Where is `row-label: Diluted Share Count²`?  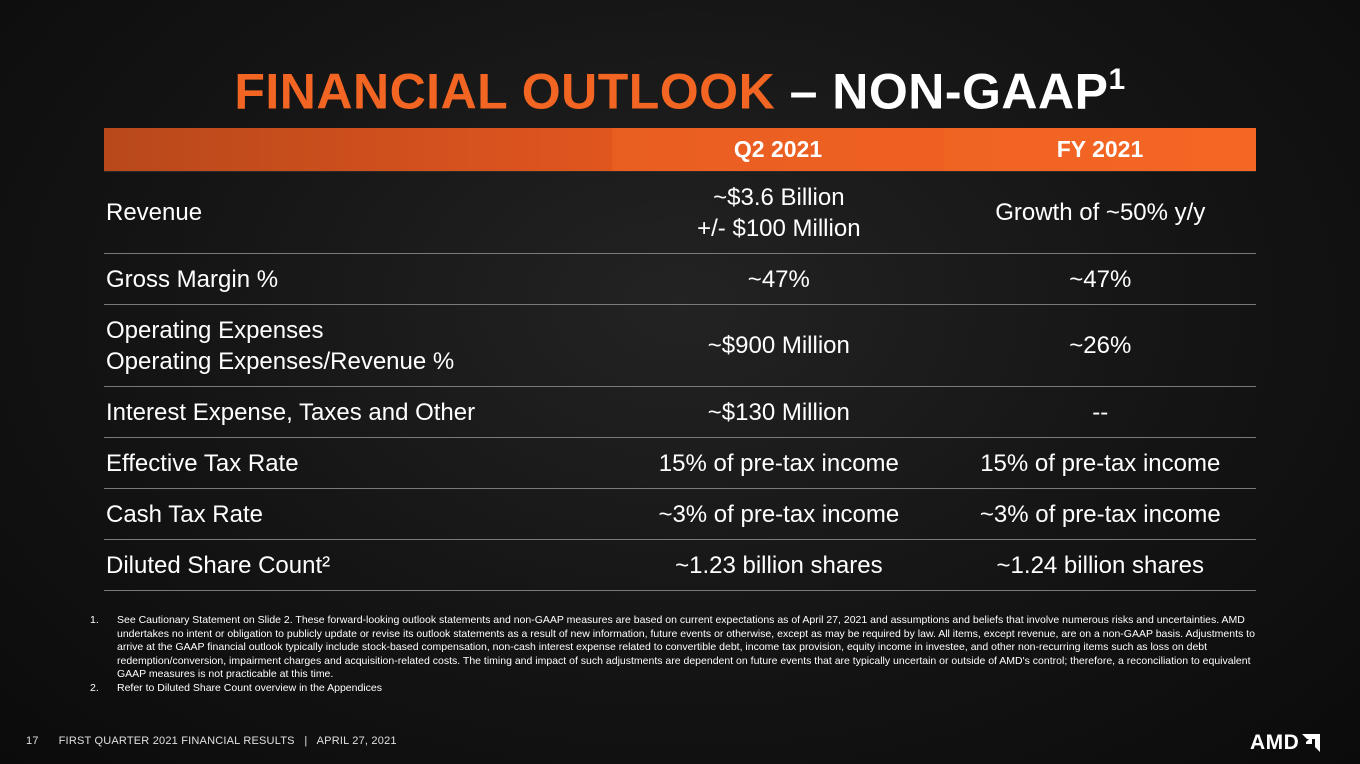 row-label: Diluted Share Count² is located at coordinates (218, 565).